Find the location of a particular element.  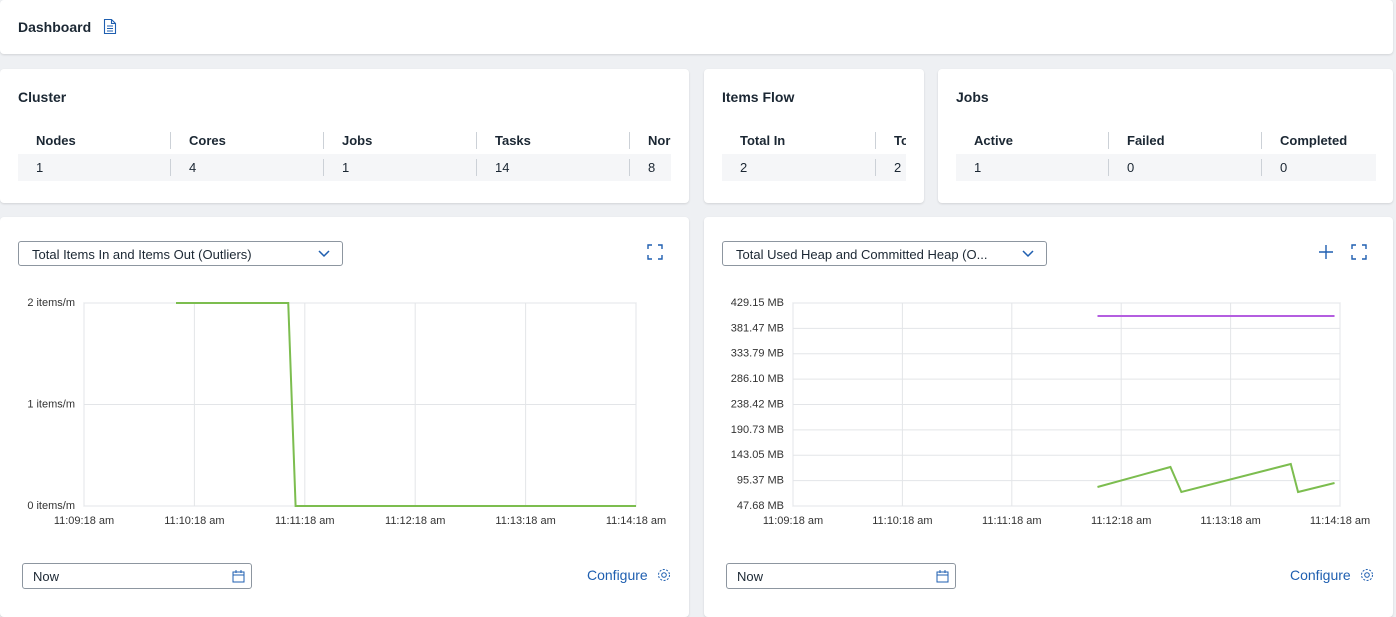

column-header: Tasks is located at coordinates (553, 140).